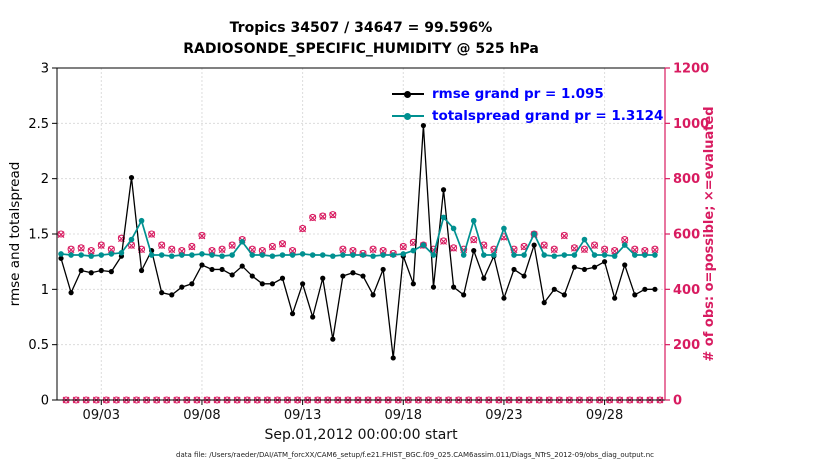 The width and height of the screenshot is (830, 470). I want to click on svg-text: 09/23, so click(503, 415).